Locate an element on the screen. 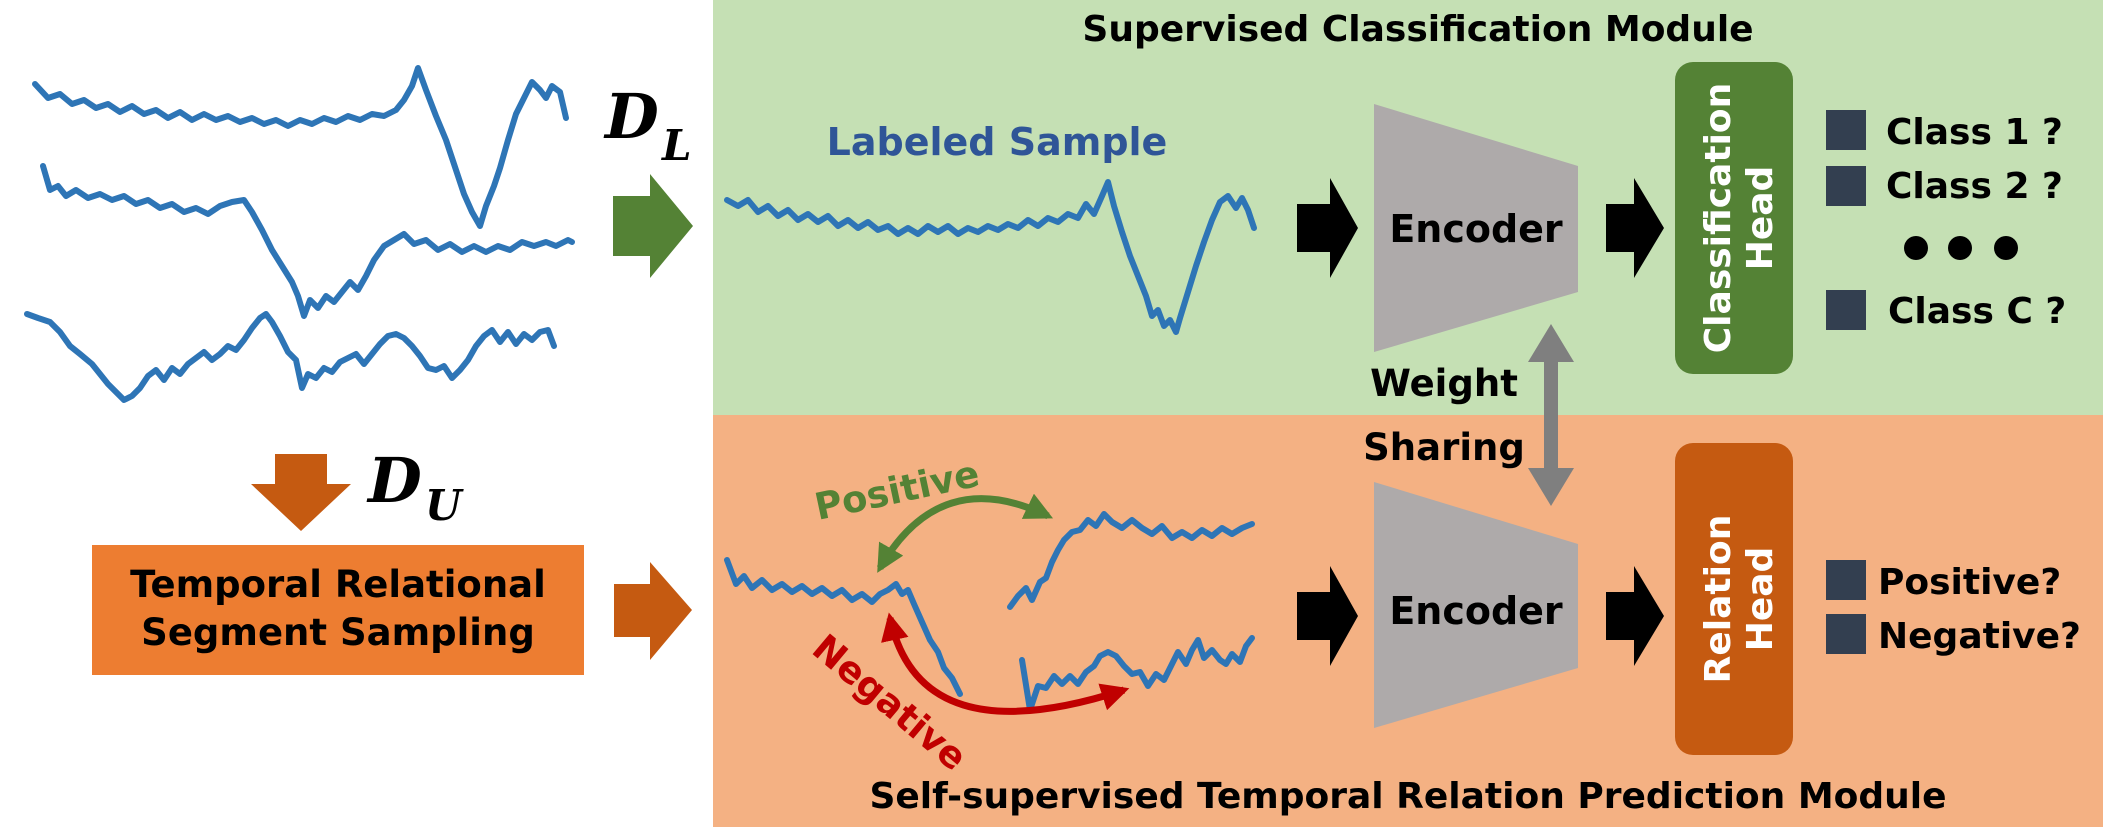 The height and width of the screenshot is (827, 2103). labeled-set-symbol: D L is located at coordinates (647, 125).